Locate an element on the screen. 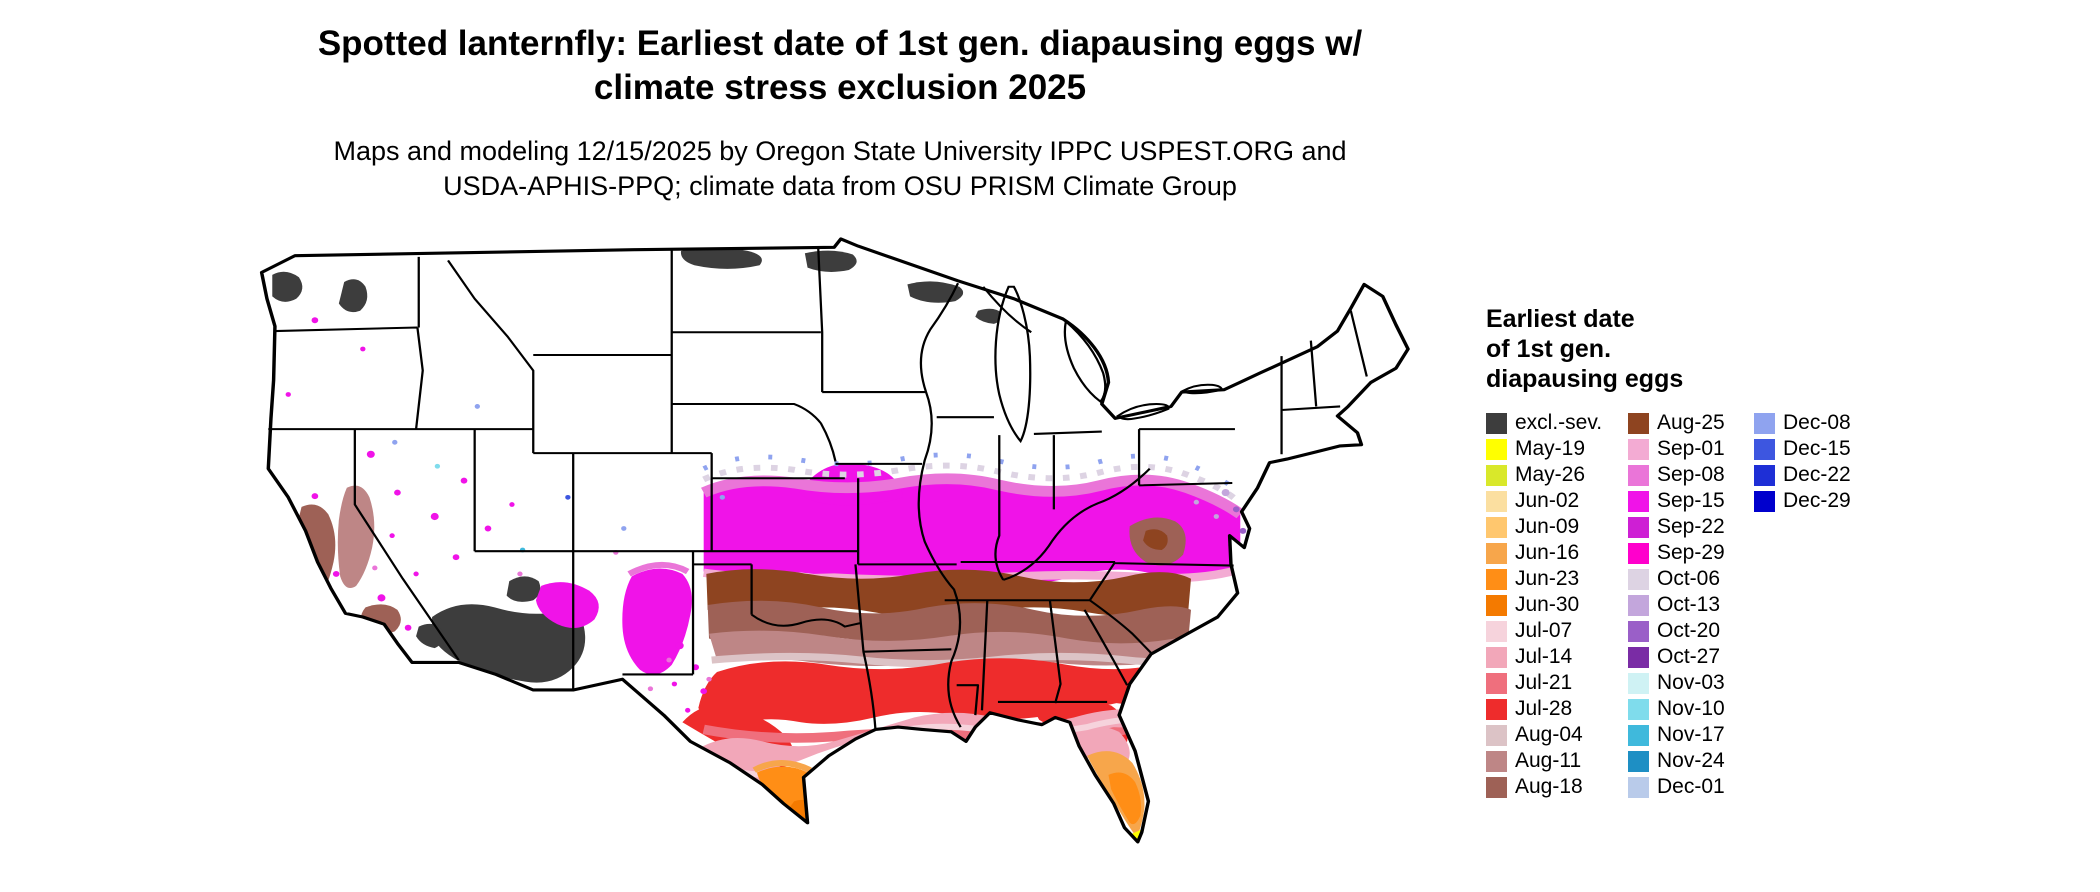  legend-item: Oct-20 is located at coordinates (1676, 631).